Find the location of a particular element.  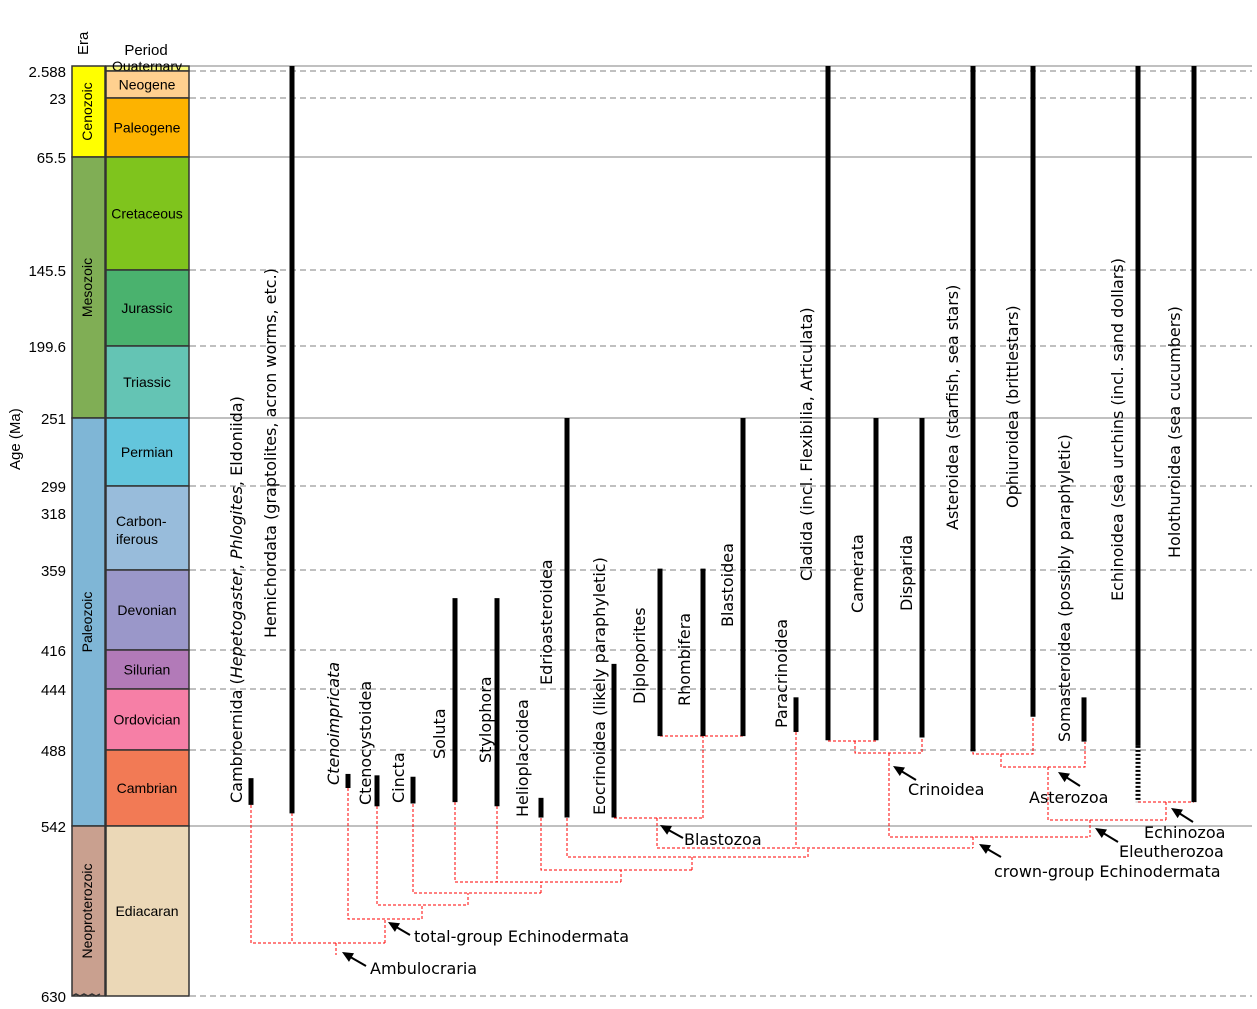

taxon-label: Camerata is located at coordinates (857, 573).